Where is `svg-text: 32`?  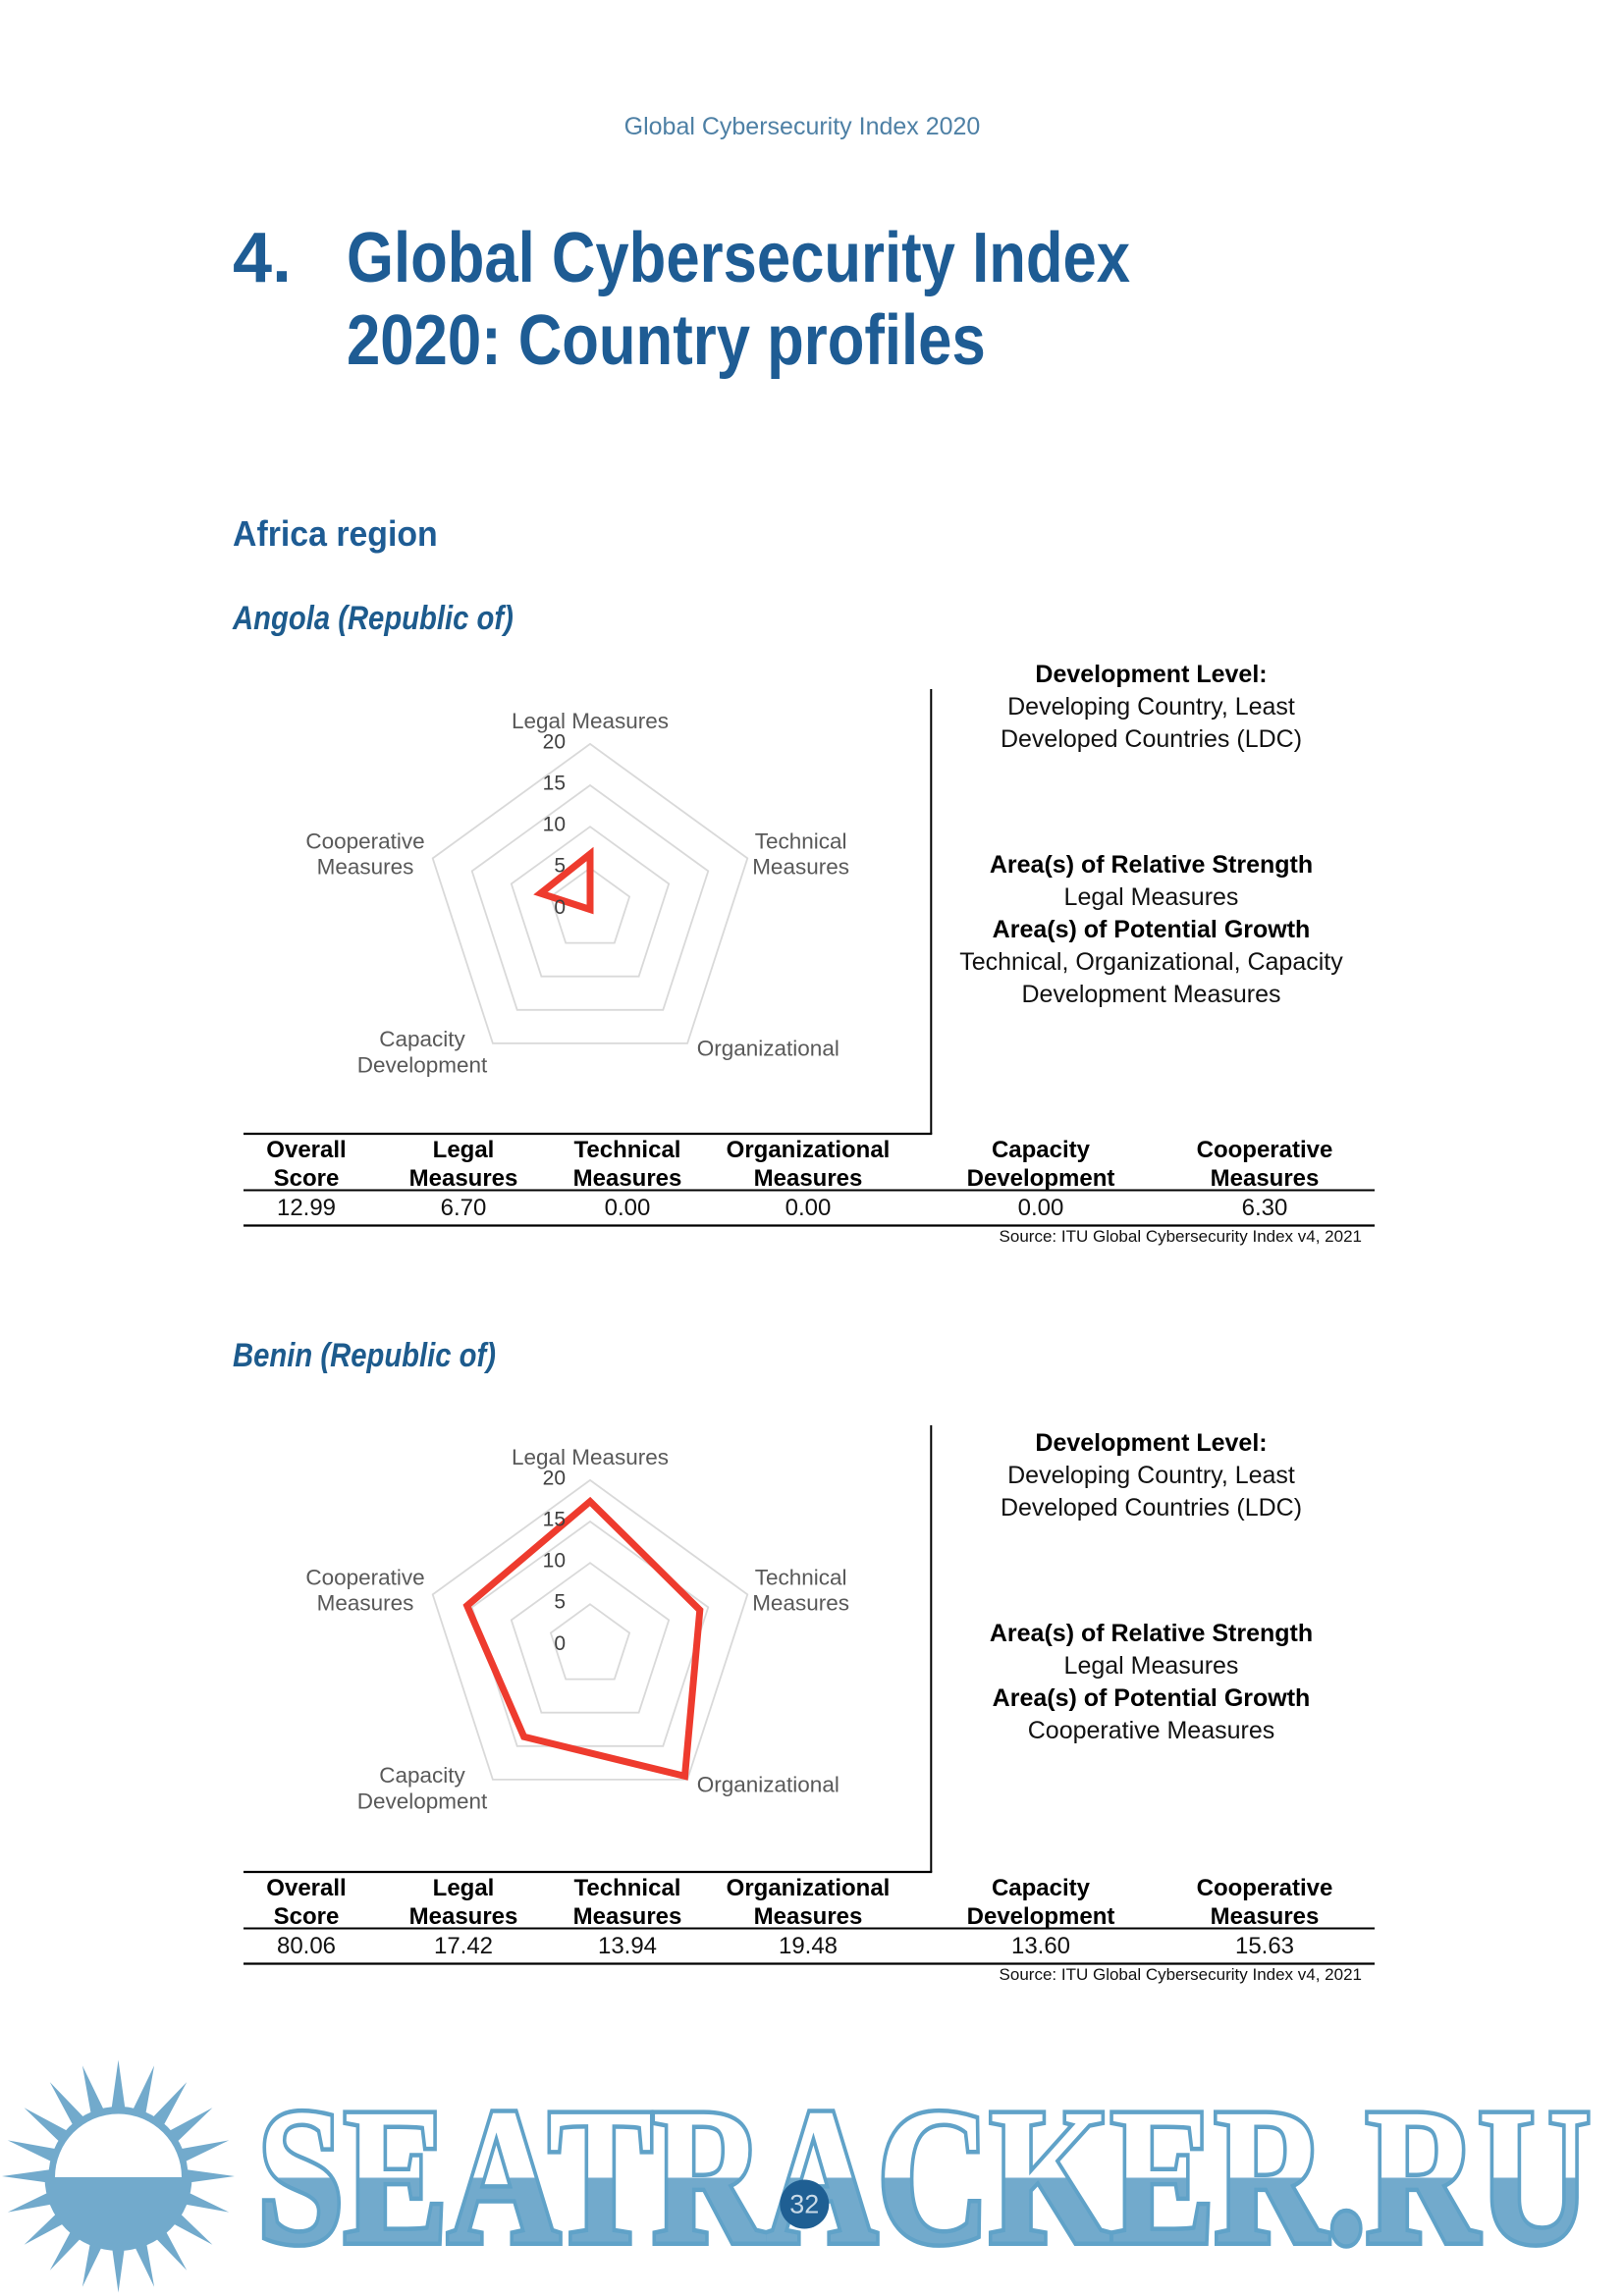 svg-text: 32 is located at coordinates (804, 2205).